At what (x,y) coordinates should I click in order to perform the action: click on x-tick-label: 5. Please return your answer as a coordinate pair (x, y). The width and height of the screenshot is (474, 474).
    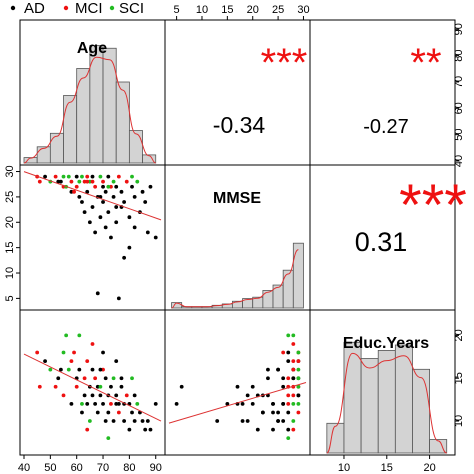
    Looking at the image, I should click on (177, 10).